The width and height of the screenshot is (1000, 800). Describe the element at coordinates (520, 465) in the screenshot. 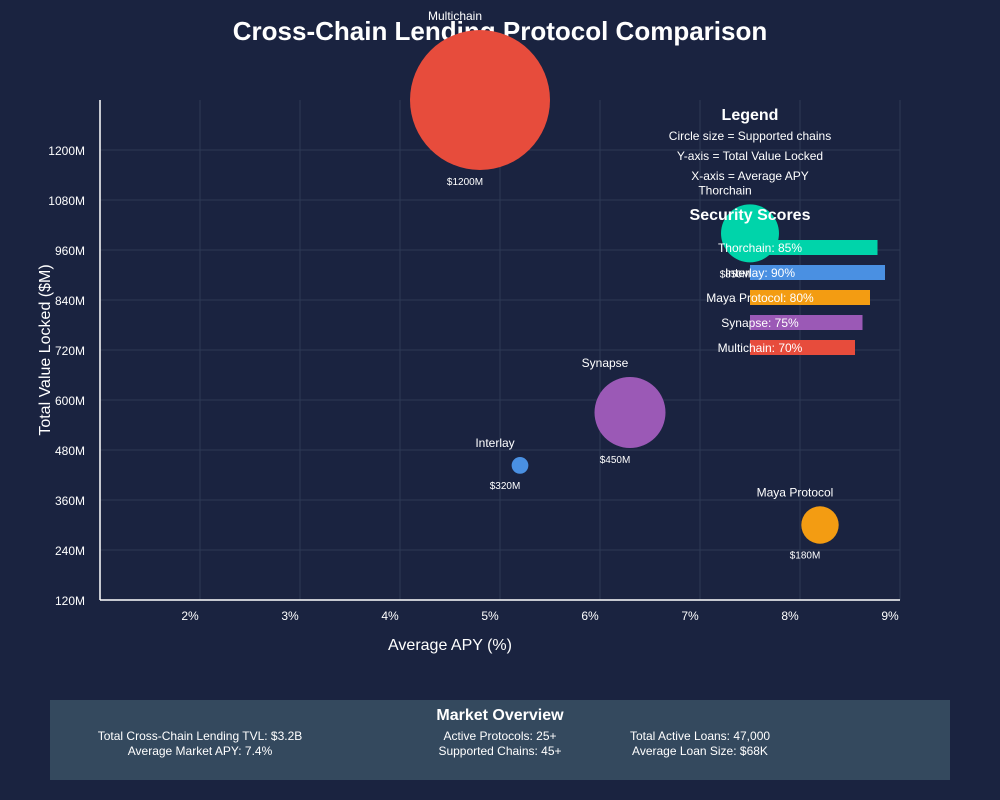

I see `bubble-interlay` at that location.